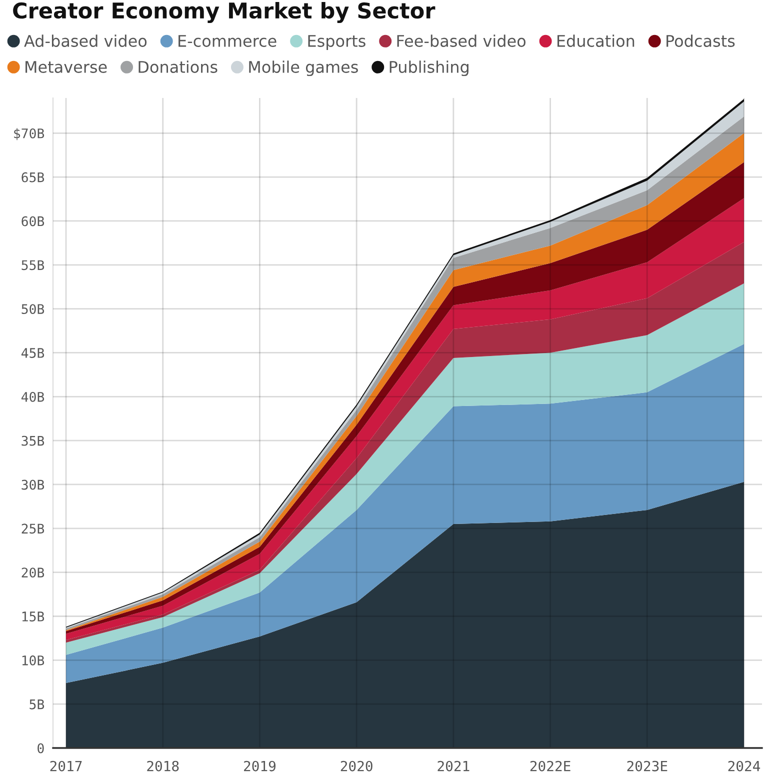 This screenshot has width=768, height=777. What do you see at coordinates (41, 748) in the screenshot?
I see `y-tick-label: 0` at bounding box center [41, 748].